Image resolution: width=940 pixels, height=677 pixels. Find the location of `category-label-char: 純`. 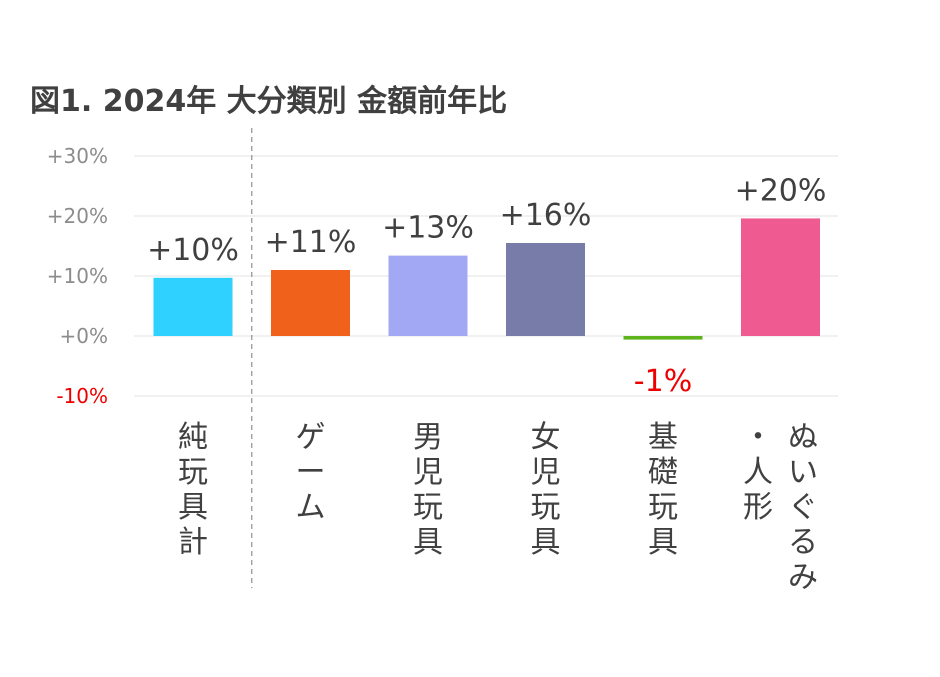

category-label-char: 純 is located at coordinates (193, 437).